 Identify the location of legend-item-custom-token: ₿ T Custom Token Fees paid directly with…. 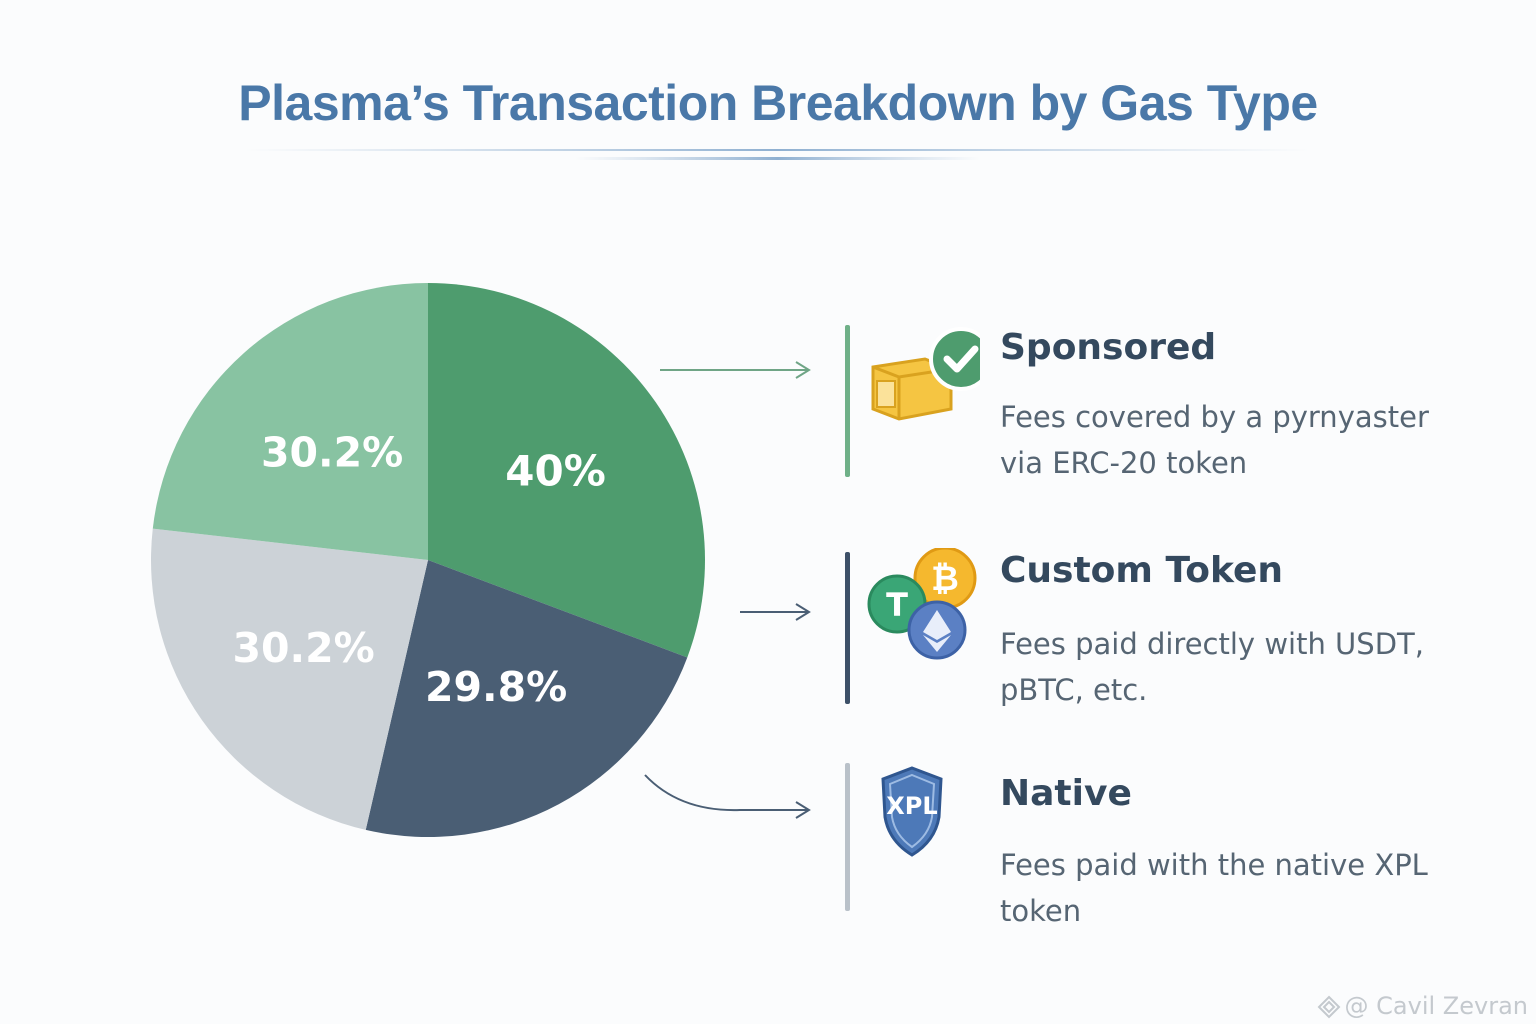
(1165, 627).